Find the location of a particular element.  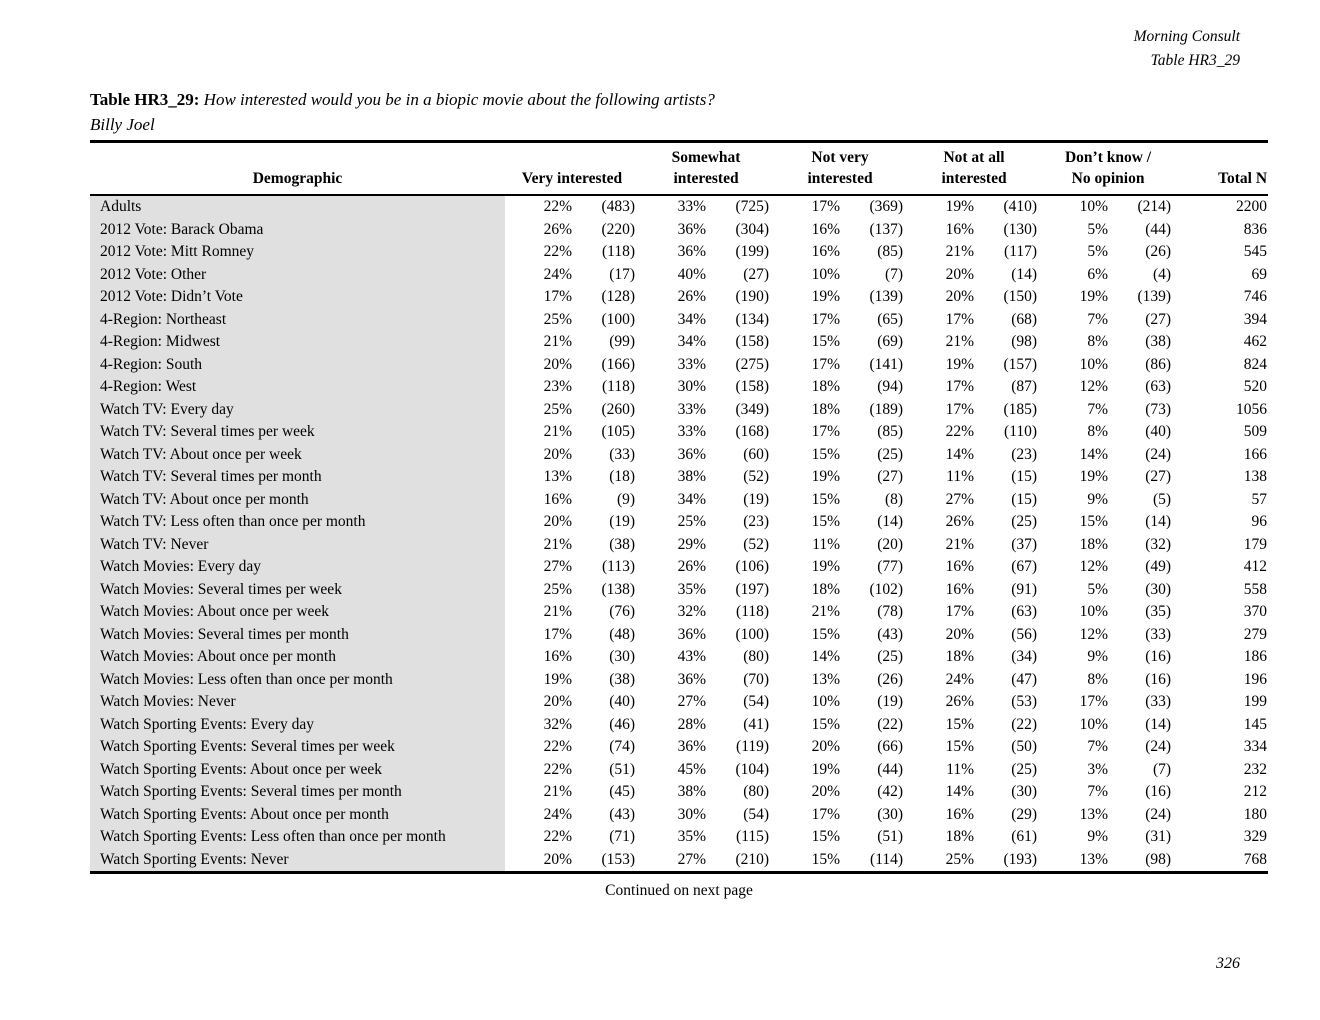

demographic-cell: 4-Region: West is located at coordinates (297, 387).